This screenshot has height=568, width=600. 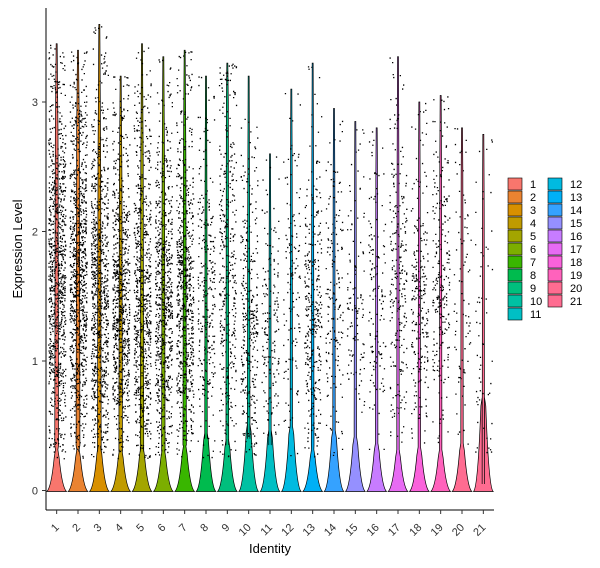 What do you see at coordinates (140, 528) in the screenshot?
I see `x-tick-label-5: 5` at bounding box center [140, 528].